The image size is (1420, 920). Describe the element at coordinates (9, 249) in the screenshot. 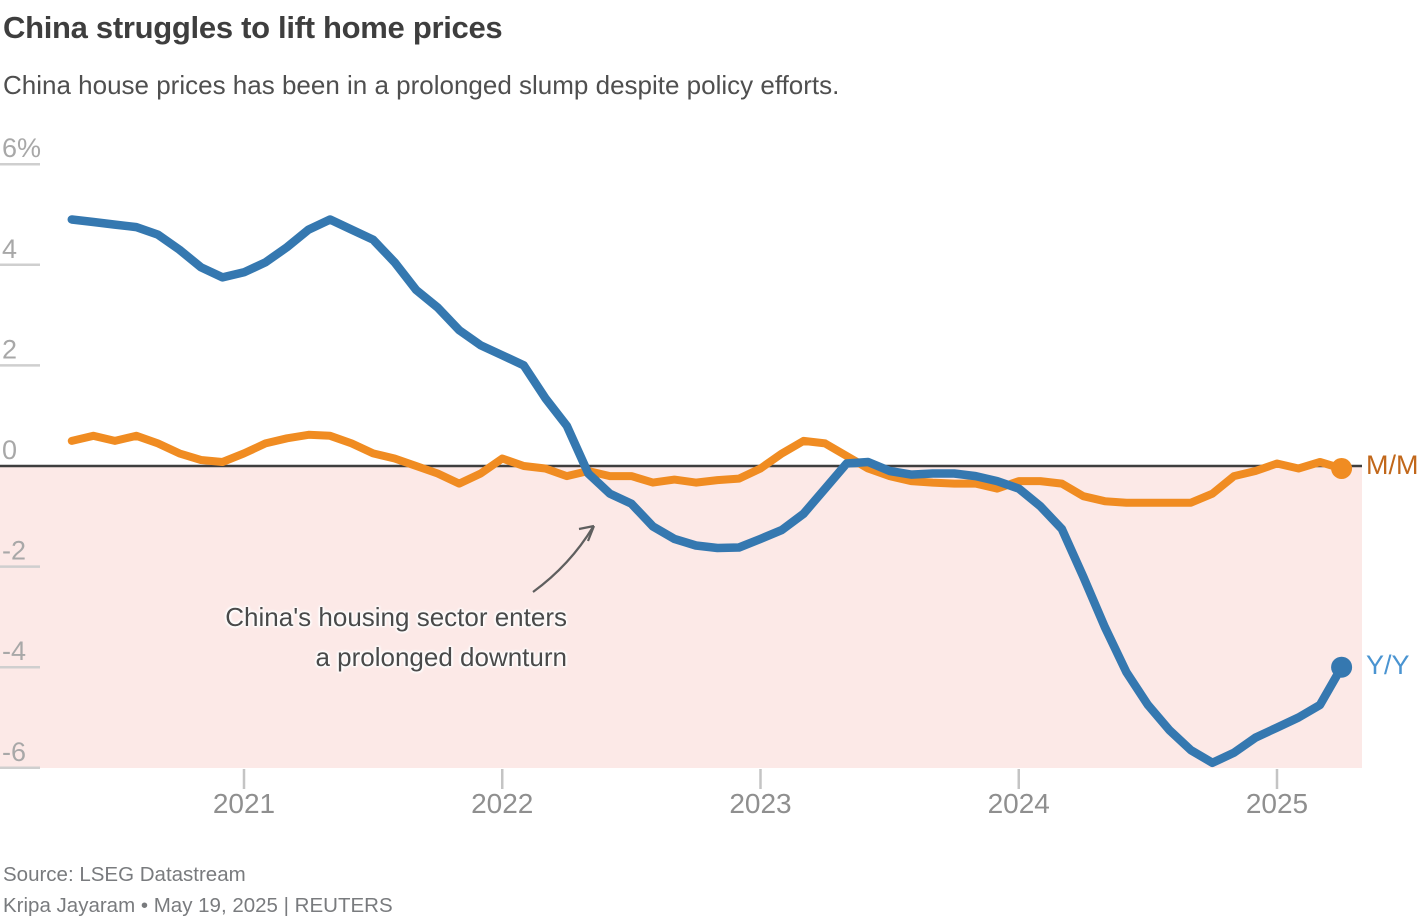

I see `y-tick-label: 4` at that location.